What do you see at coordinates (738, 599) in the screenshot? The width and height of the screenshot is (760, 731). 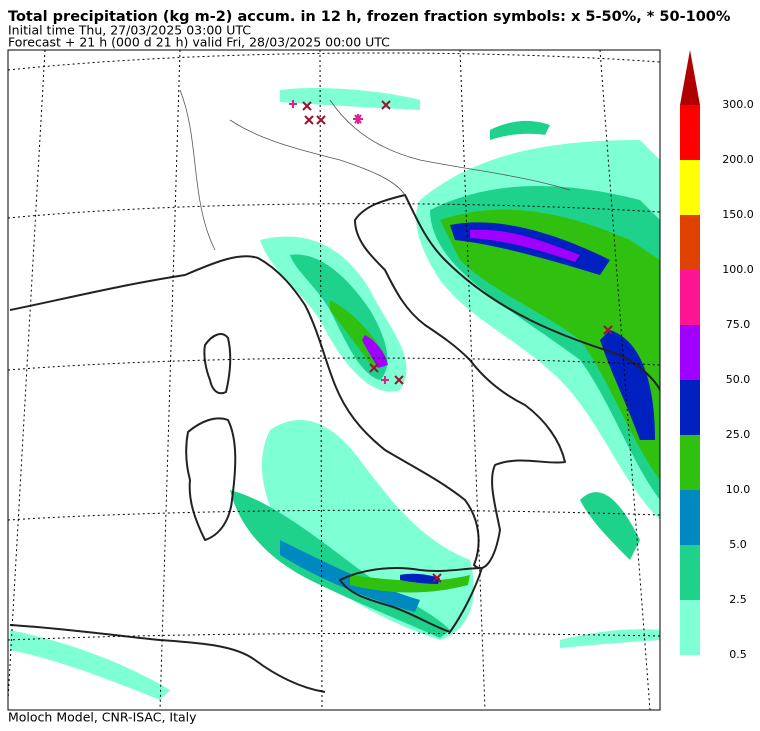 I see `colorbar-label: 2.5` at bounding box center [738, 599].